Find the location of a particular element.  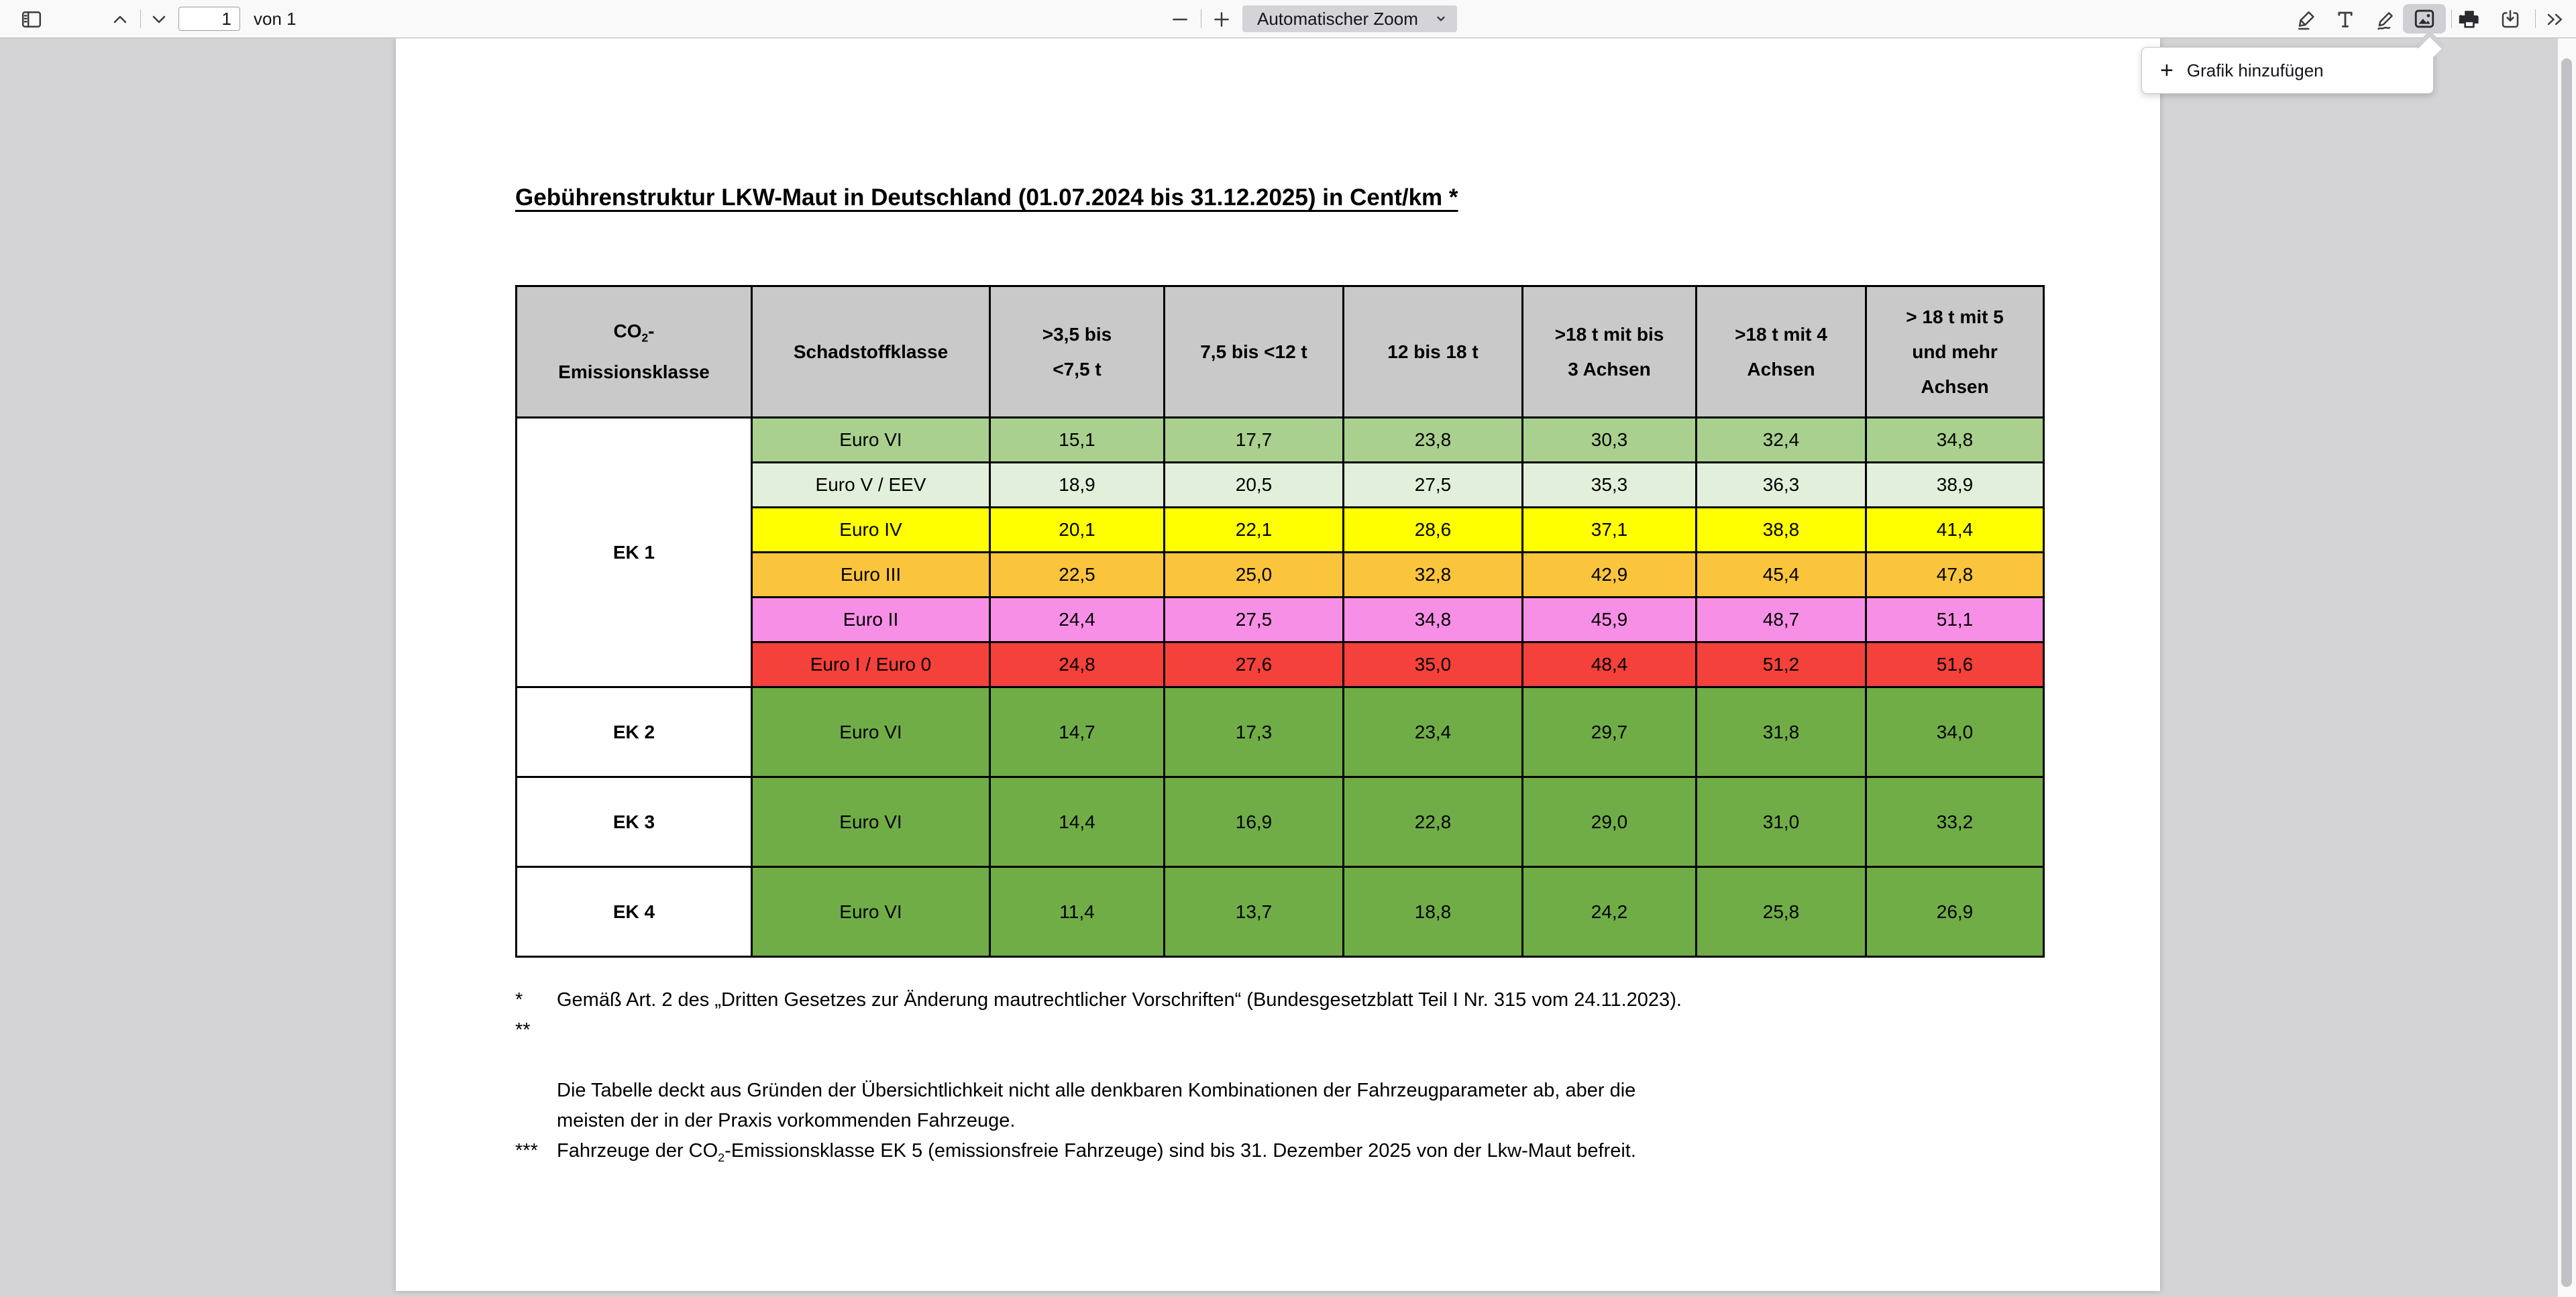

table-cell: 41,4 is located at coordinates (1955, 529).